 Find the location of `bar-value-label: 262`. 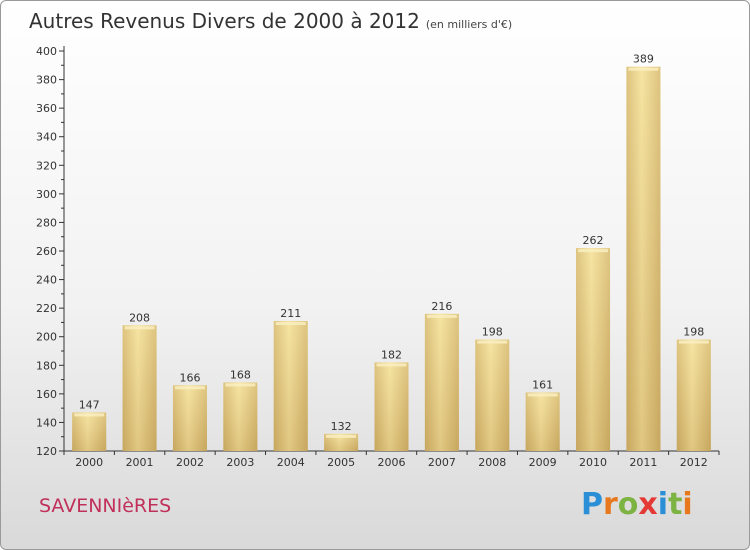

bar-value-label: 262 is located at coordinates (593, 240).